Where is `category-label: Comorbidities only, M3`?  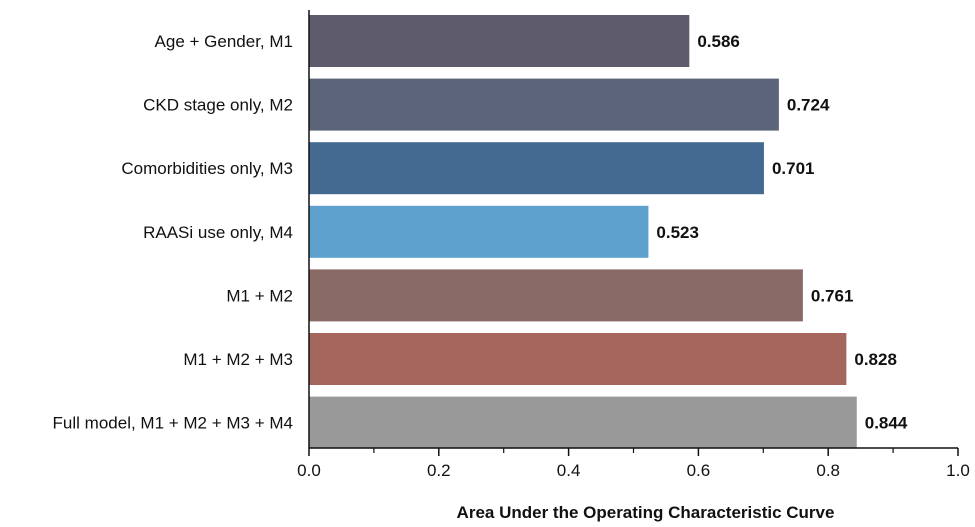 category-label: Comorbidities only, M3 is located at coordinates (207, 168).